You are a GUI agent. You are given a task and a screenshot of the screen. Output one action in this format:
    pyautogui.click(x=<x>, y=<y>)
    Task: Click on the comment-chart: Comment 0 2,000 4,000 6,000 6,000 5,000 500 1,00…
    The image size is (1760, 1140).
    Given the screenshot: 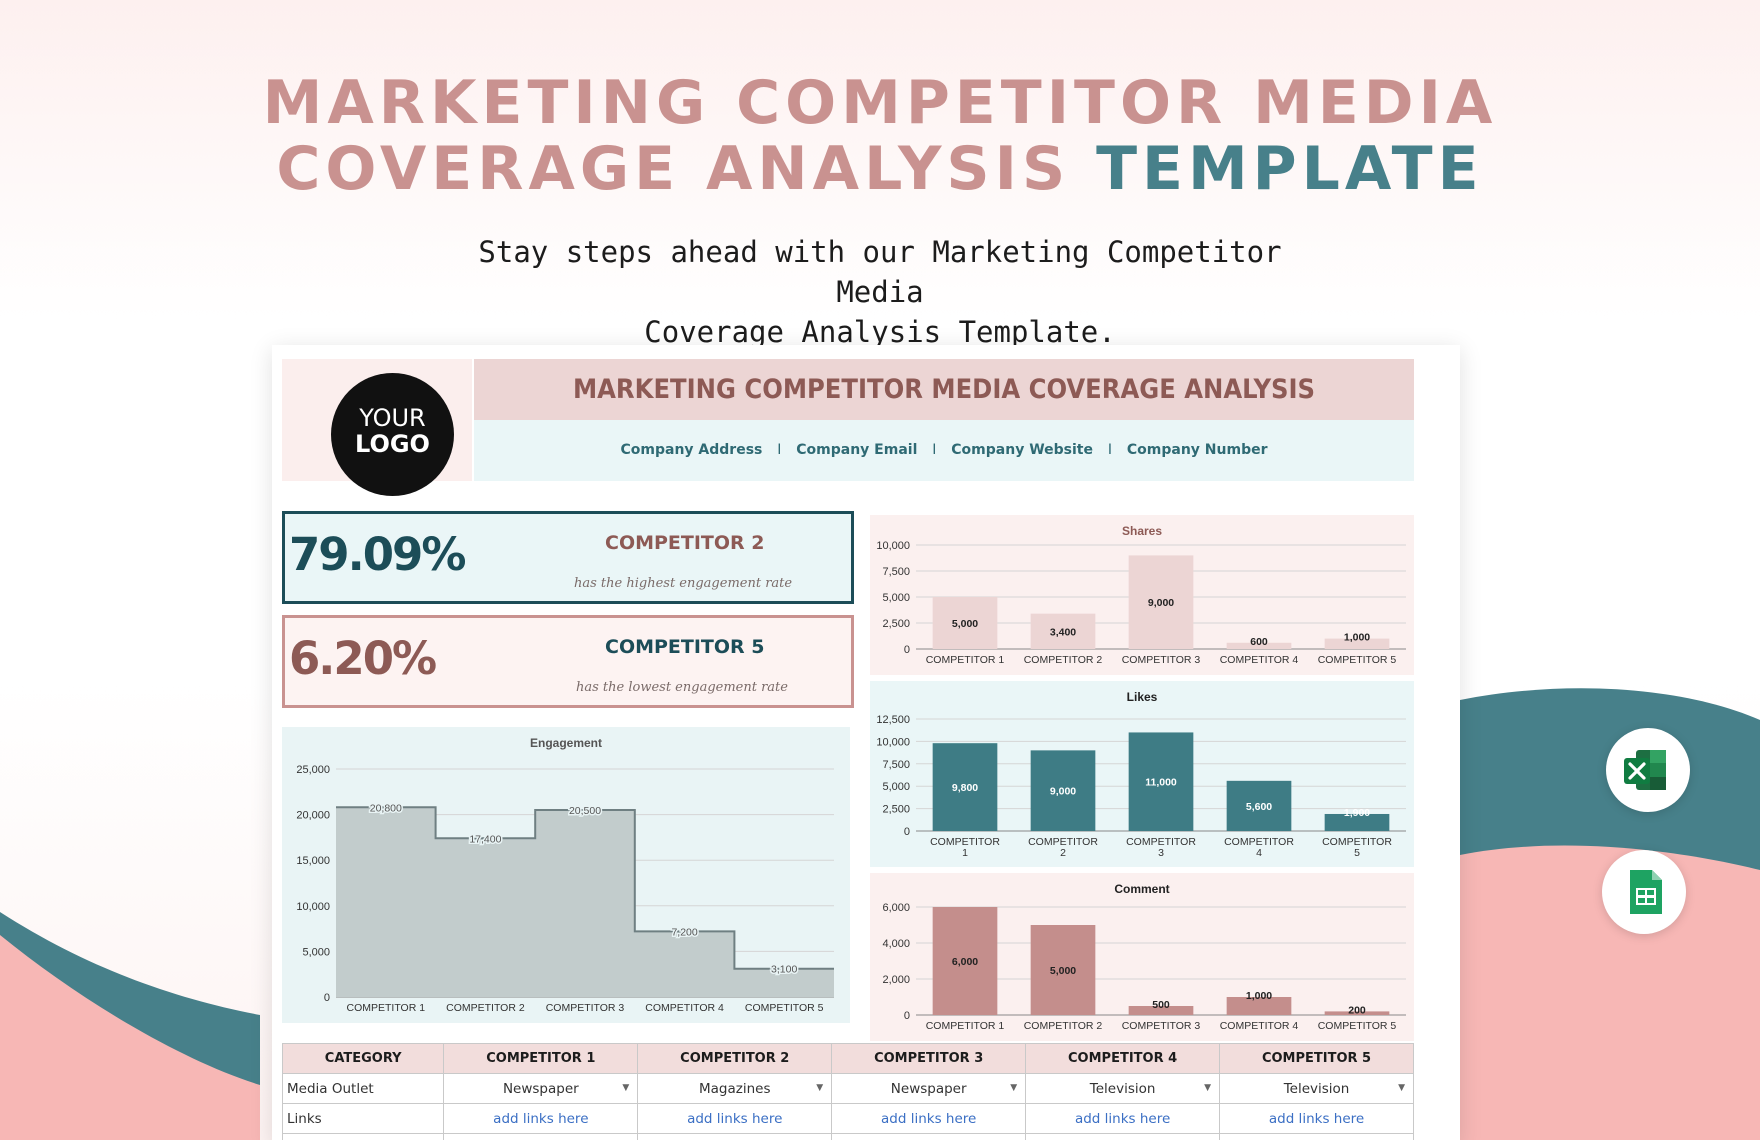 What is the action you would take?
    pyautogui.click(x=1142, y=957)
    